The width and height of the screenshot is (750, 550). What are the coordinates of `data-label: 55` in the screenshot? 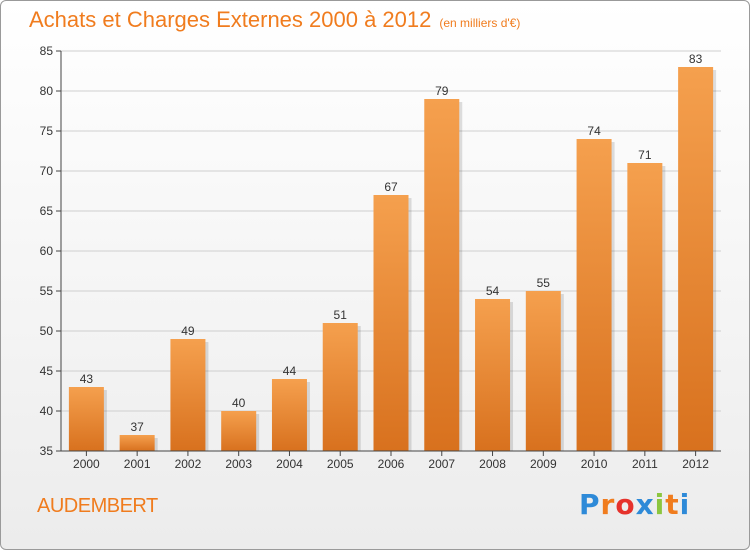 It's located at (544, 283).